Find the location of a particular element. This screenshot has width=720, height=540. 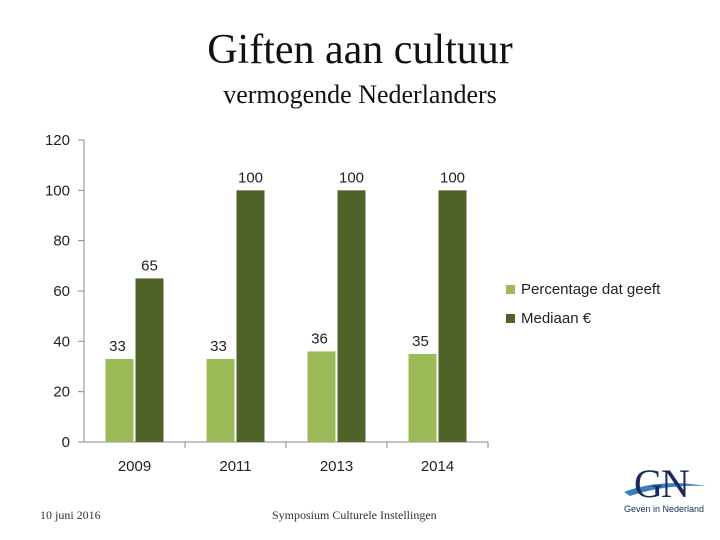

logo-letters: GN is located at coordinates (662, 483).